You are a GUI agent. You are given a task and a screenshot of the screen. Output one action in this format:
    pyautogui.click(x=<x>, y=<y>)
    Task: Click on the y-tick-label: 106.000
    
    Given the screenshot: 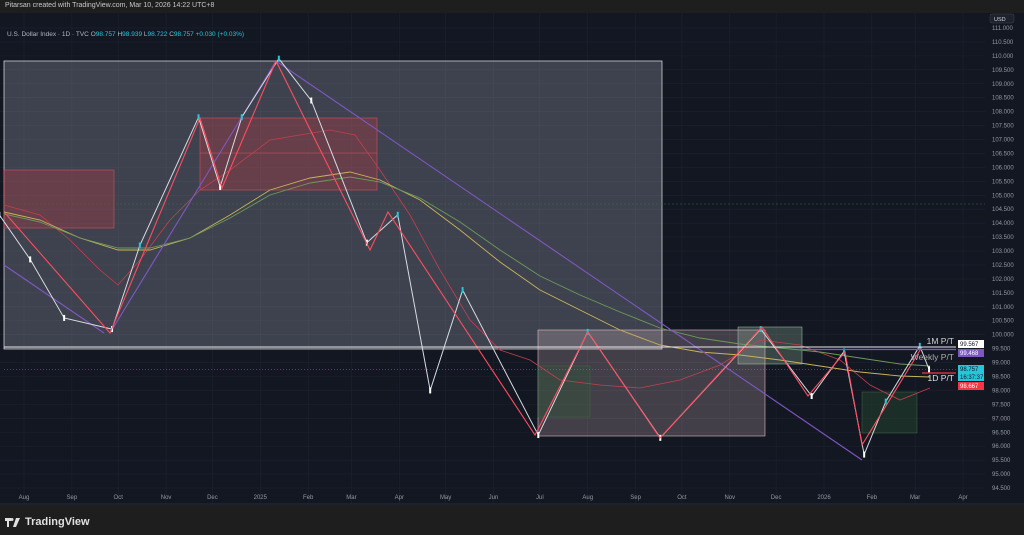 What is the action you would take?
    pyautogui.click(x=1003, y=168)
    